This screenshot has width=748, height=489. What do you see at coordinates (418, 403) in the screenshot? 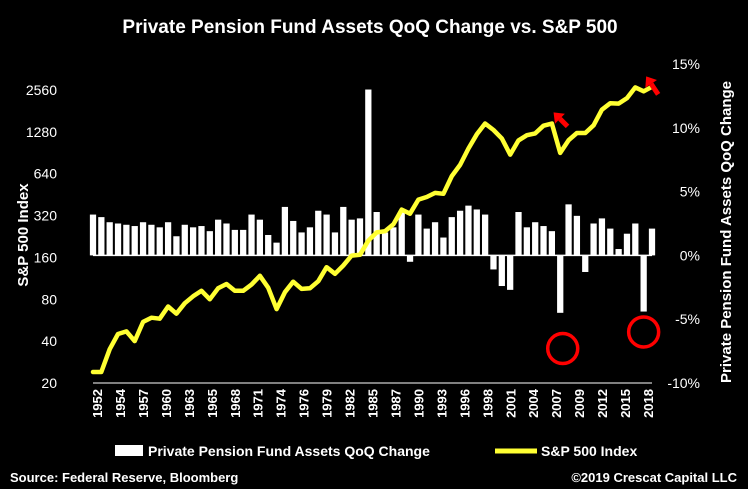
I see `x-tick-1990: 1990` at bounding box center [418, 403].